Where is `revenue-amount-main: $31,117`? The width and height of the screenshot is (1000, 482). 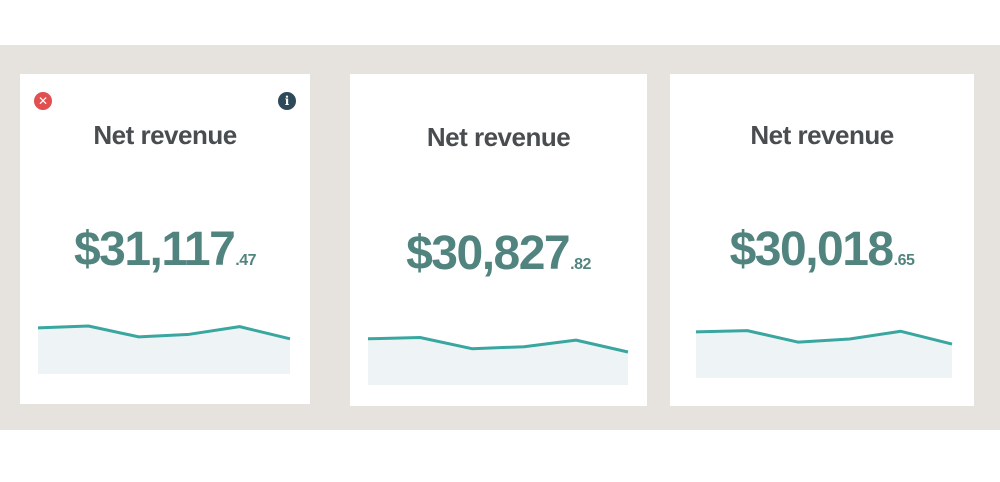
revenue-amount-main: $31,117 is located at coordinates (154, 249).